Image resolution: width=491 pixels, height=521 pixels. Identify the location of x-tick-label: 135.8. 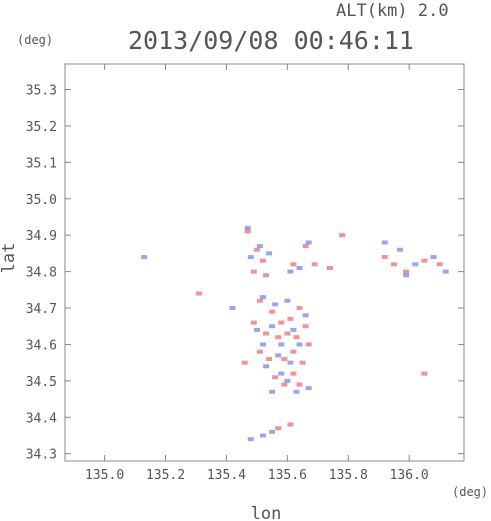
(348, 475).